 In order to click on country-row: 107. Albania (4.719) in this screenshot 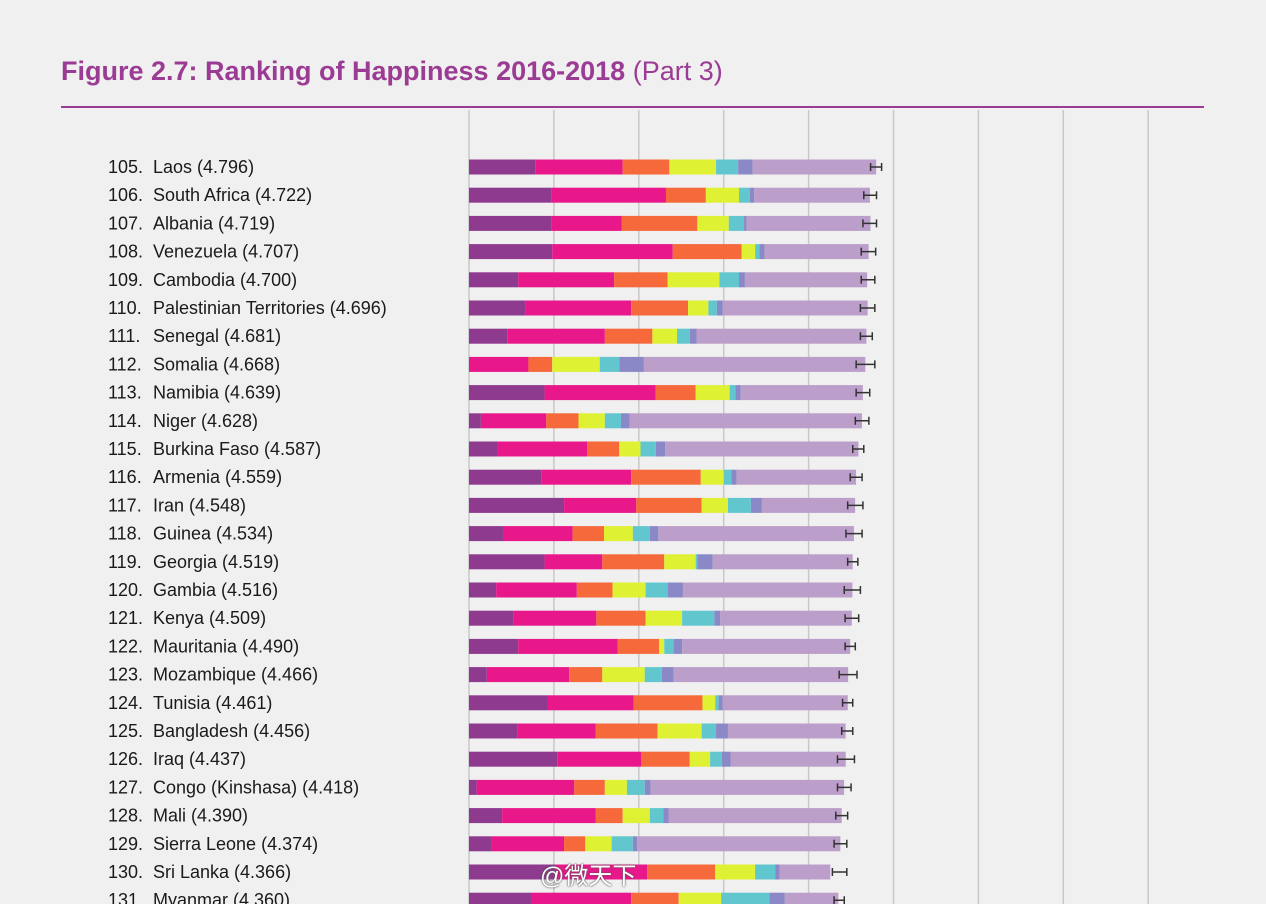, I will do `click(493, 223)`.